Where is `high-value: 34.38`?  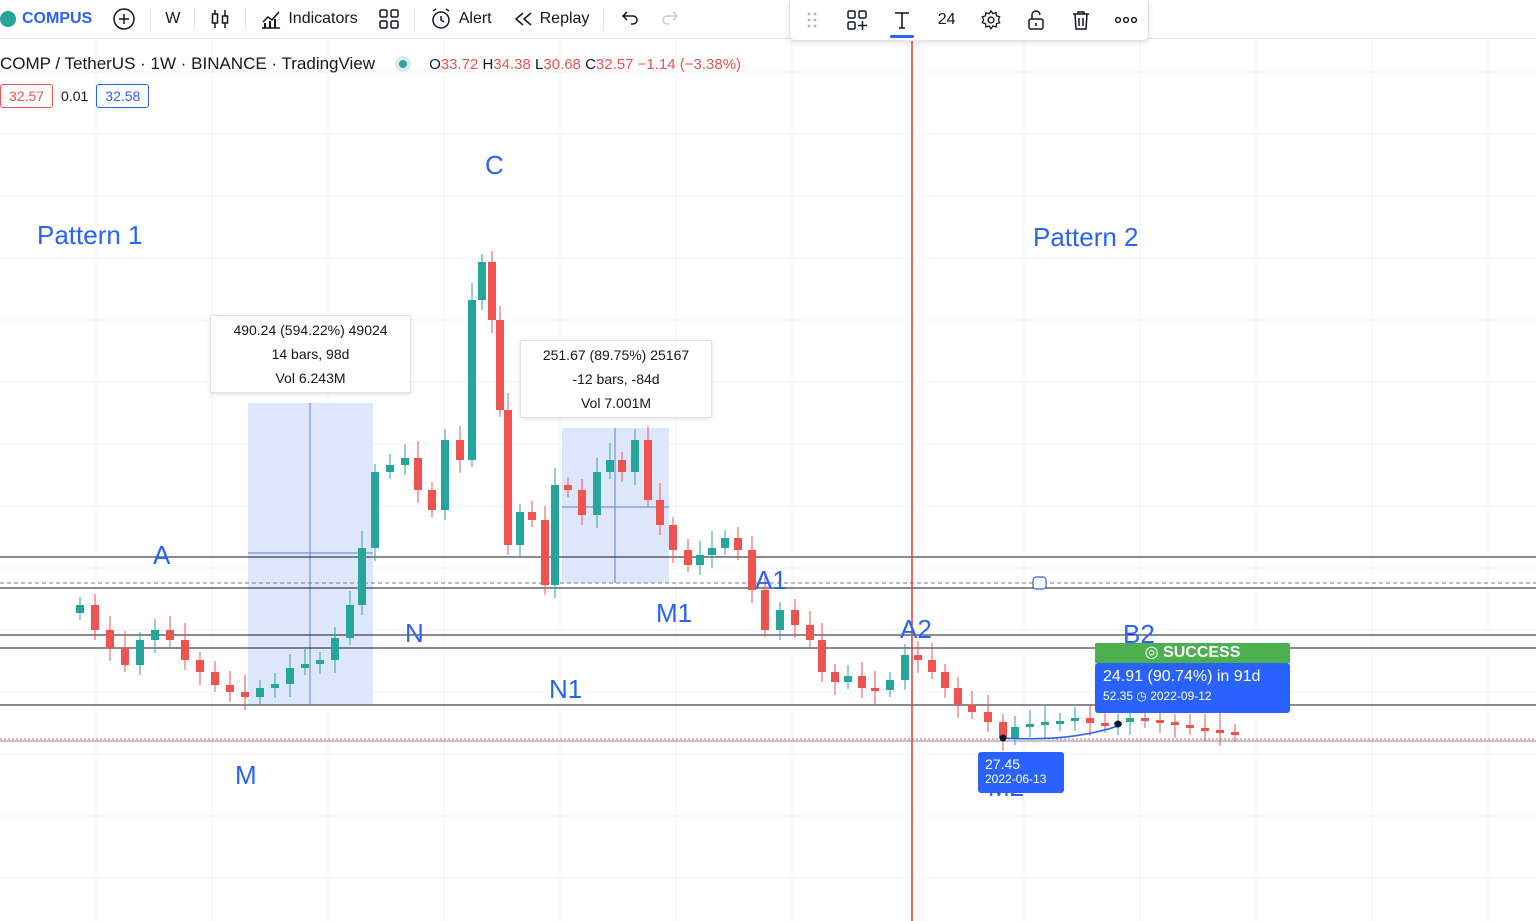
high-value: 34.38 is located at coordinates (512, 64).